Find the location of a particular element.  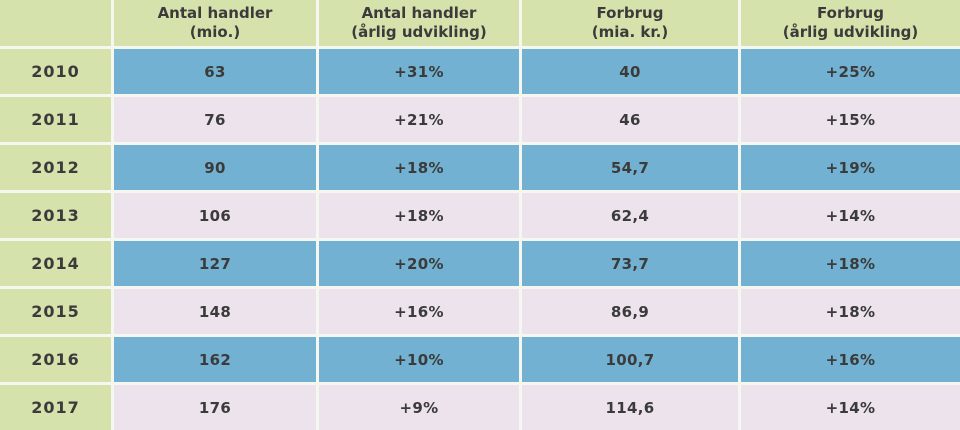

data-cell: 73,7 is located at coordinates (630, 263).